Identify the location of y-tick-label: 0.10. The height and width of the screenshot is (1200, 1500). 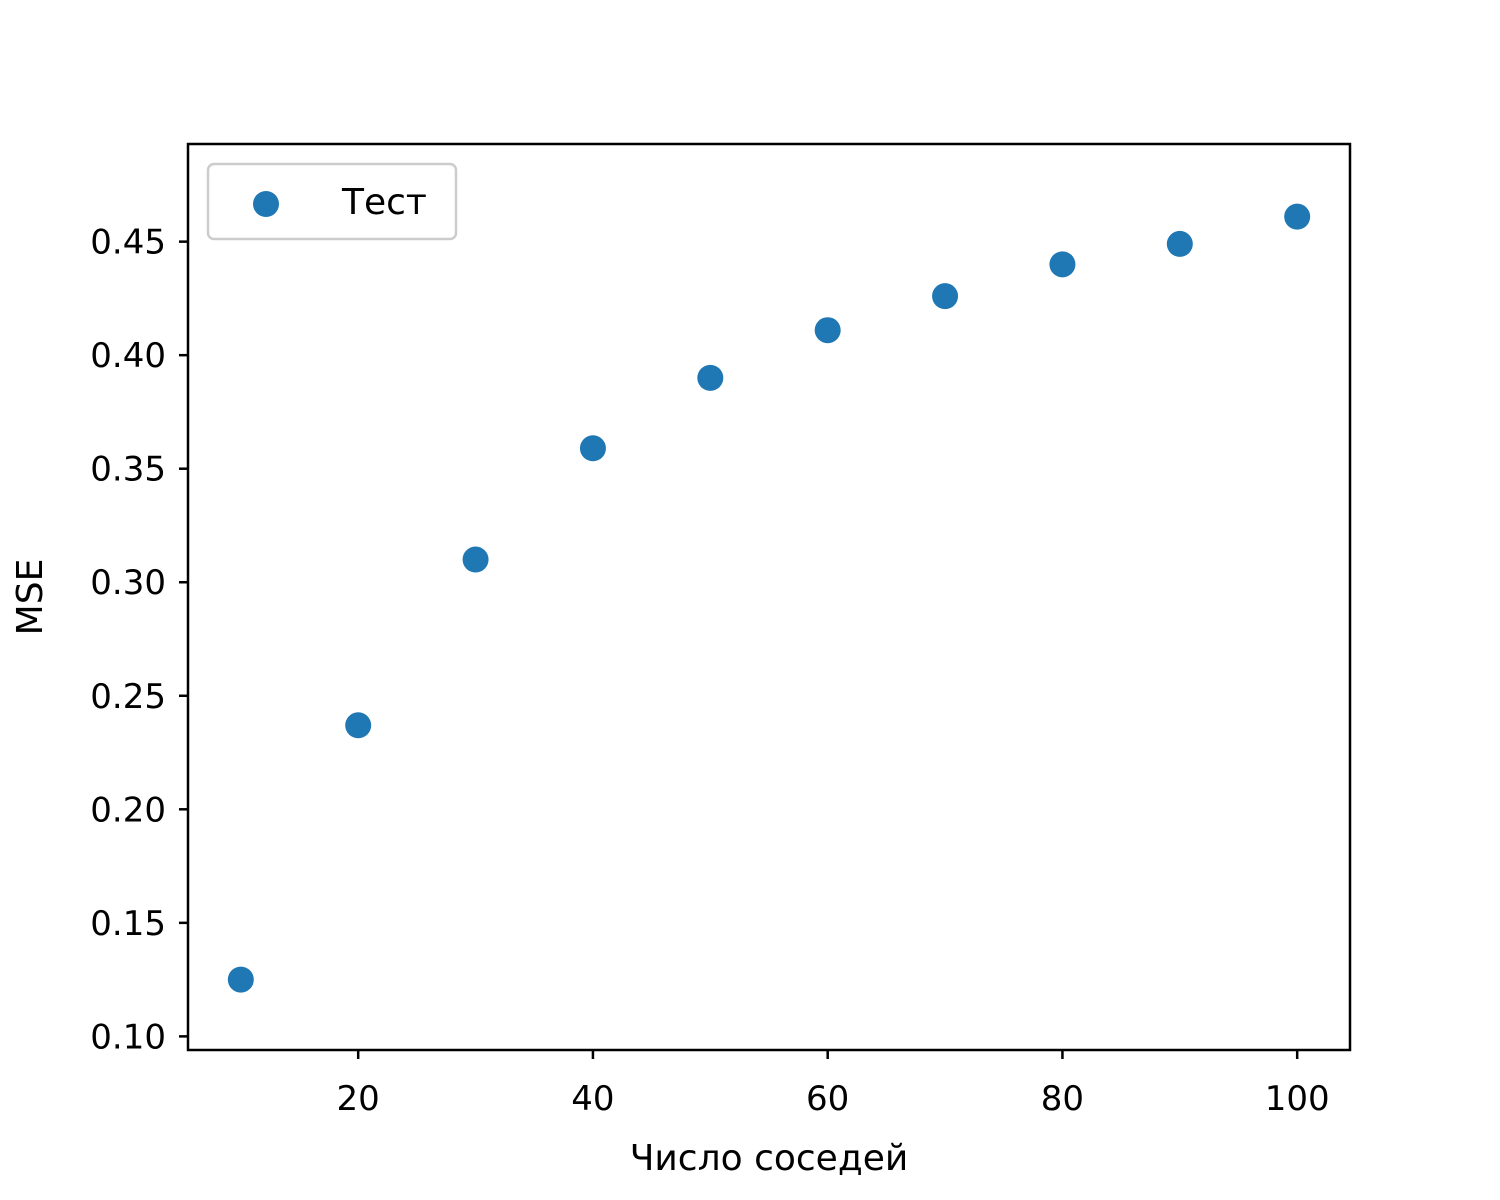
(128, 1037).